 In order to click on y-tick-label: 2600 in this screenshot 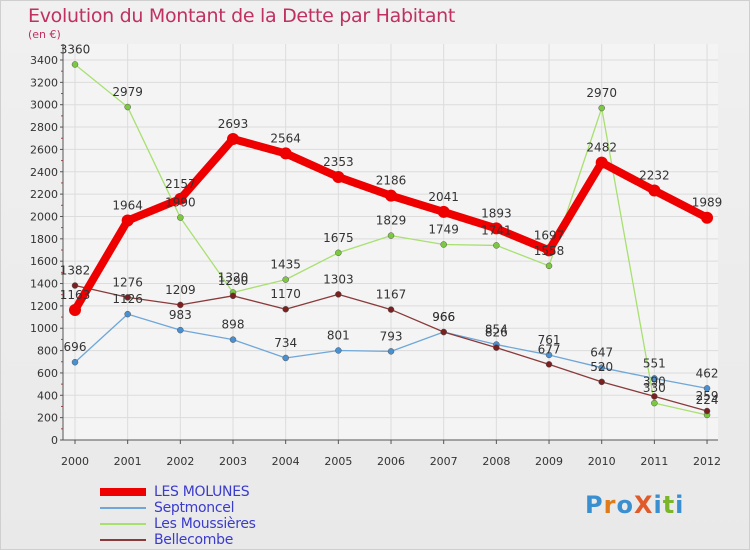, I will do `click(44, 149)`.